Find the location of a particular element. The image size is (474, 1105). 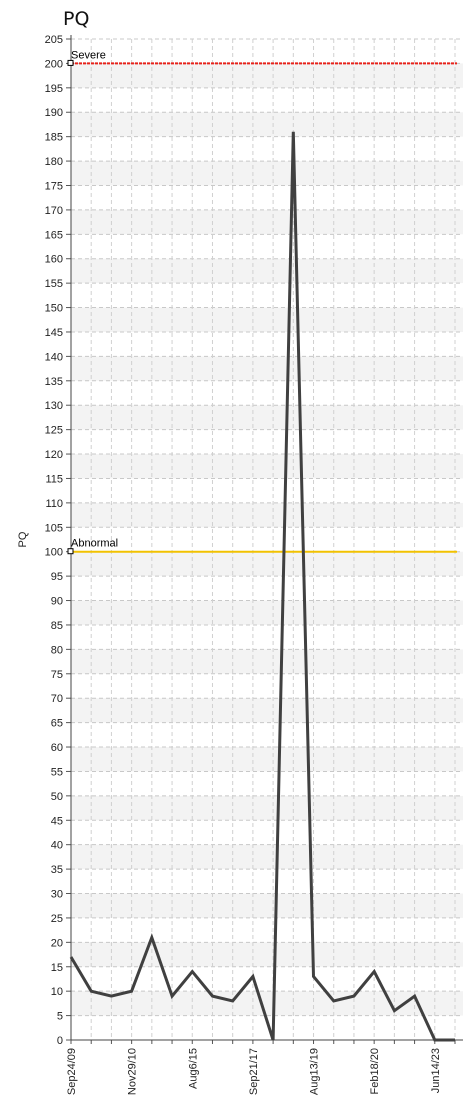

y-tick-label: 165 is located at coordinates (54, 235).